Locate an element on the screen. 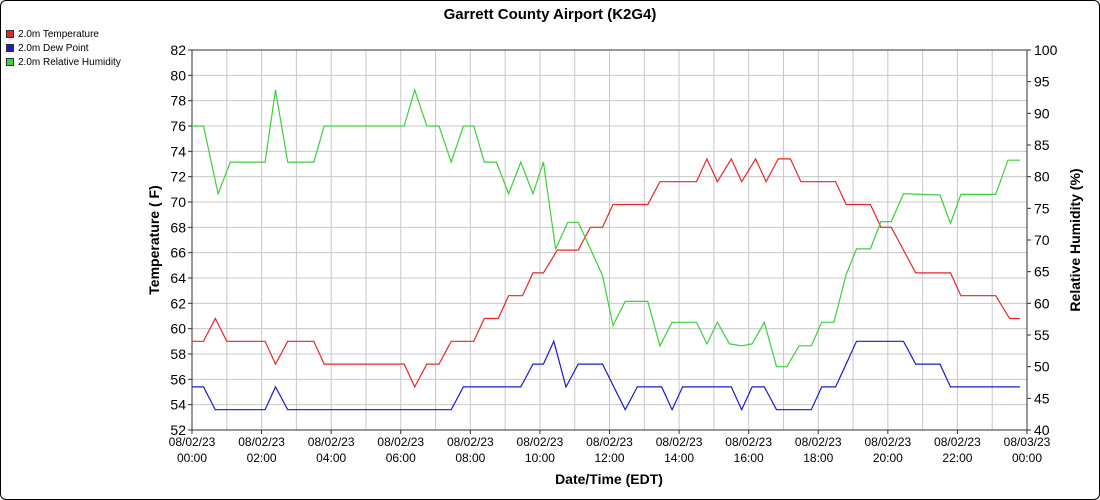  y-right-tick-label: 90 is located at coordinates (1042, 113).